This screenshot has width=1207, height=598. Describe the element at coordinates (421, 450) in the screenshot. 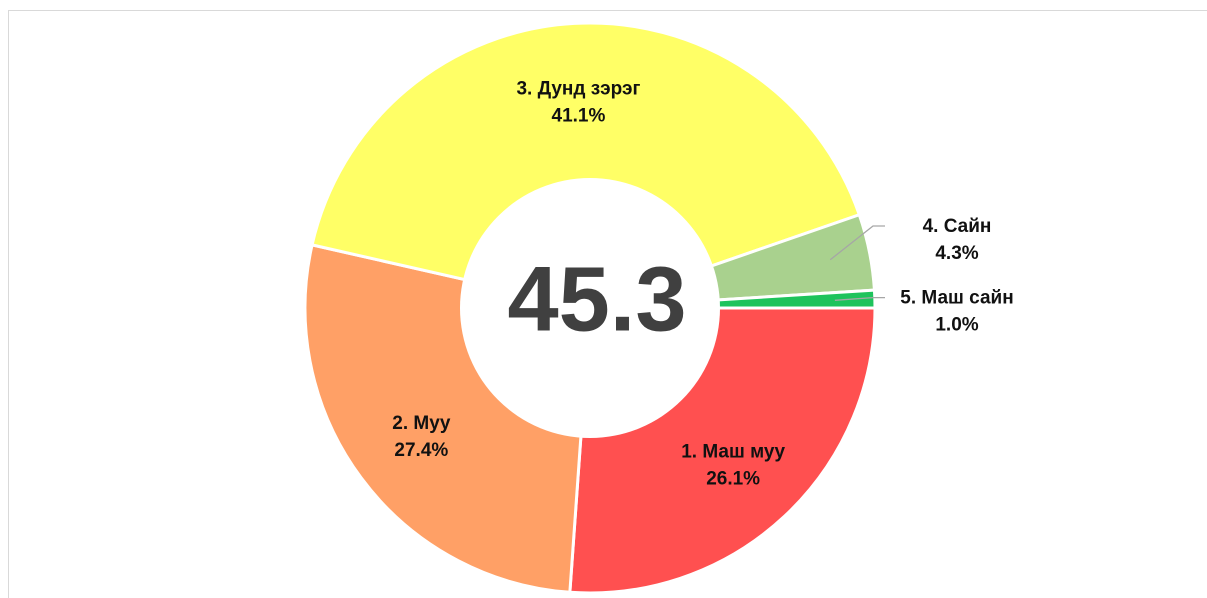

I see `slice-value: 27.4%` at that location.